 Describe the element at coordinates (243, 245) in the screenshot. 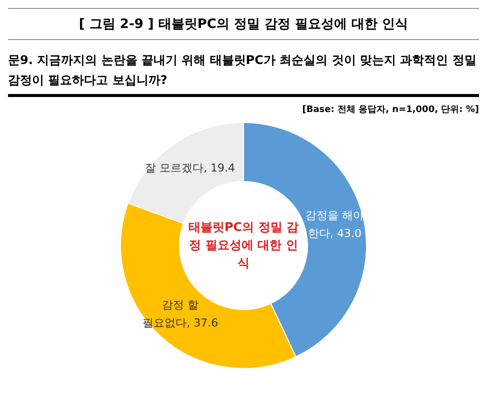

I see `text: 태블릿PC의 정밀 감정 필요성에 대한 인식` at that location.